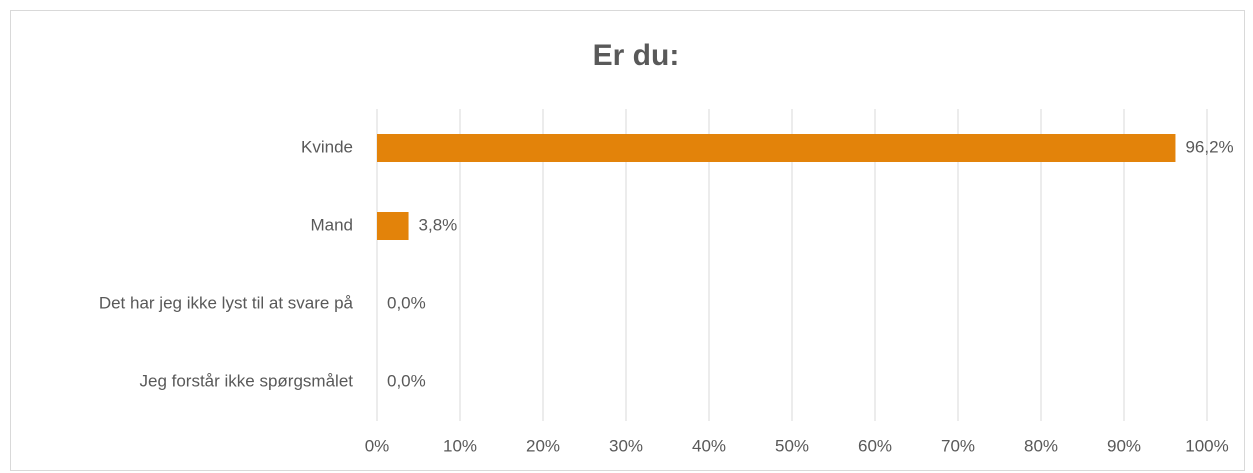 This screenshot has height=473, width=1253. What do you see at coordinates (543, 445) in the screenshot?
I see `x-tick-label: 20%` at bounding box center [543, 445].